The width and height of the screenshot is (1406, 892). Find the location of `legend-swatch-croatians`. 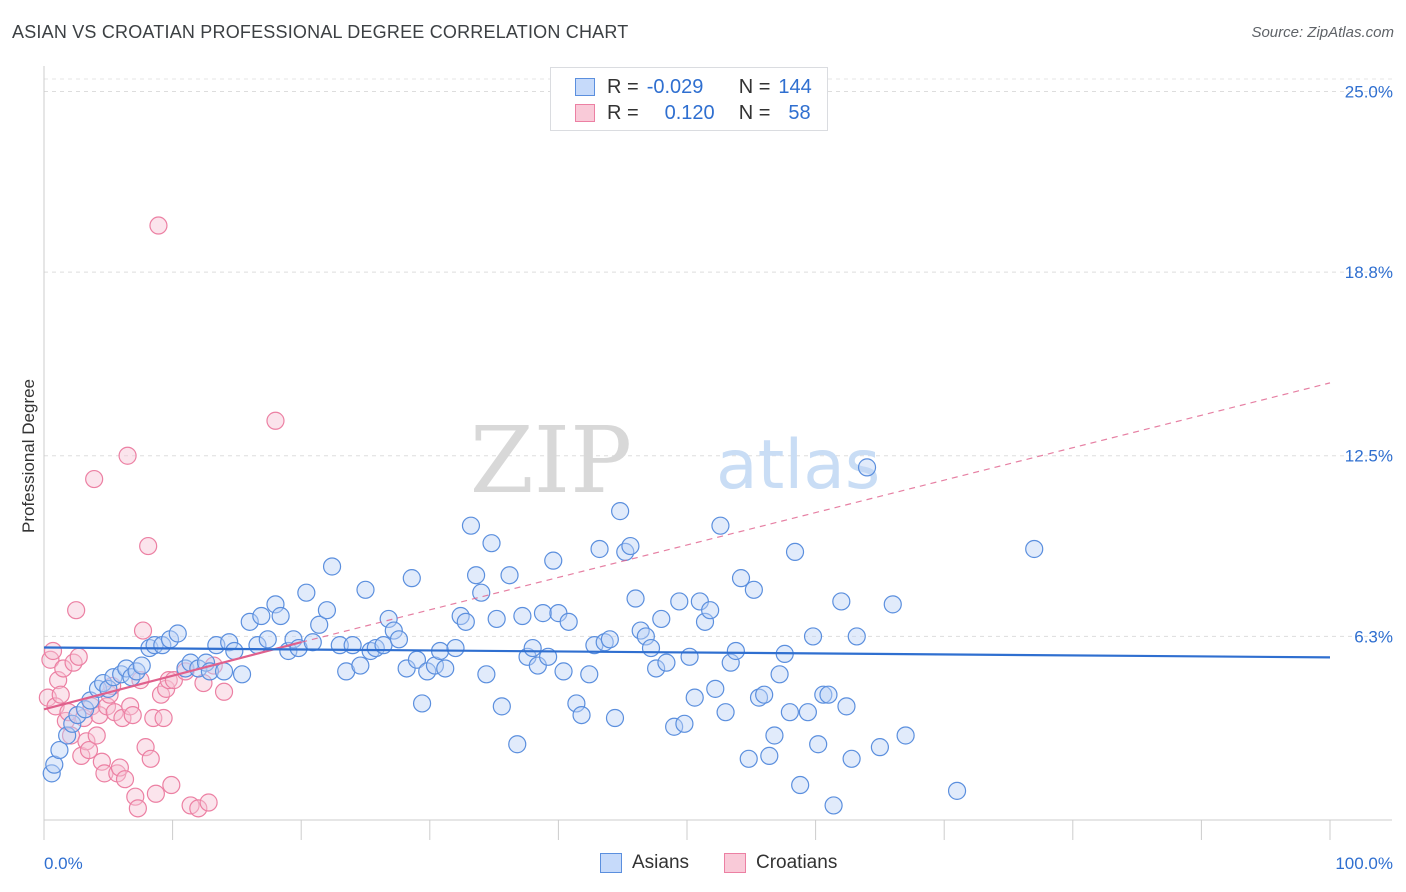

legend-swatch-croatians is located at coordinates (585, 113).